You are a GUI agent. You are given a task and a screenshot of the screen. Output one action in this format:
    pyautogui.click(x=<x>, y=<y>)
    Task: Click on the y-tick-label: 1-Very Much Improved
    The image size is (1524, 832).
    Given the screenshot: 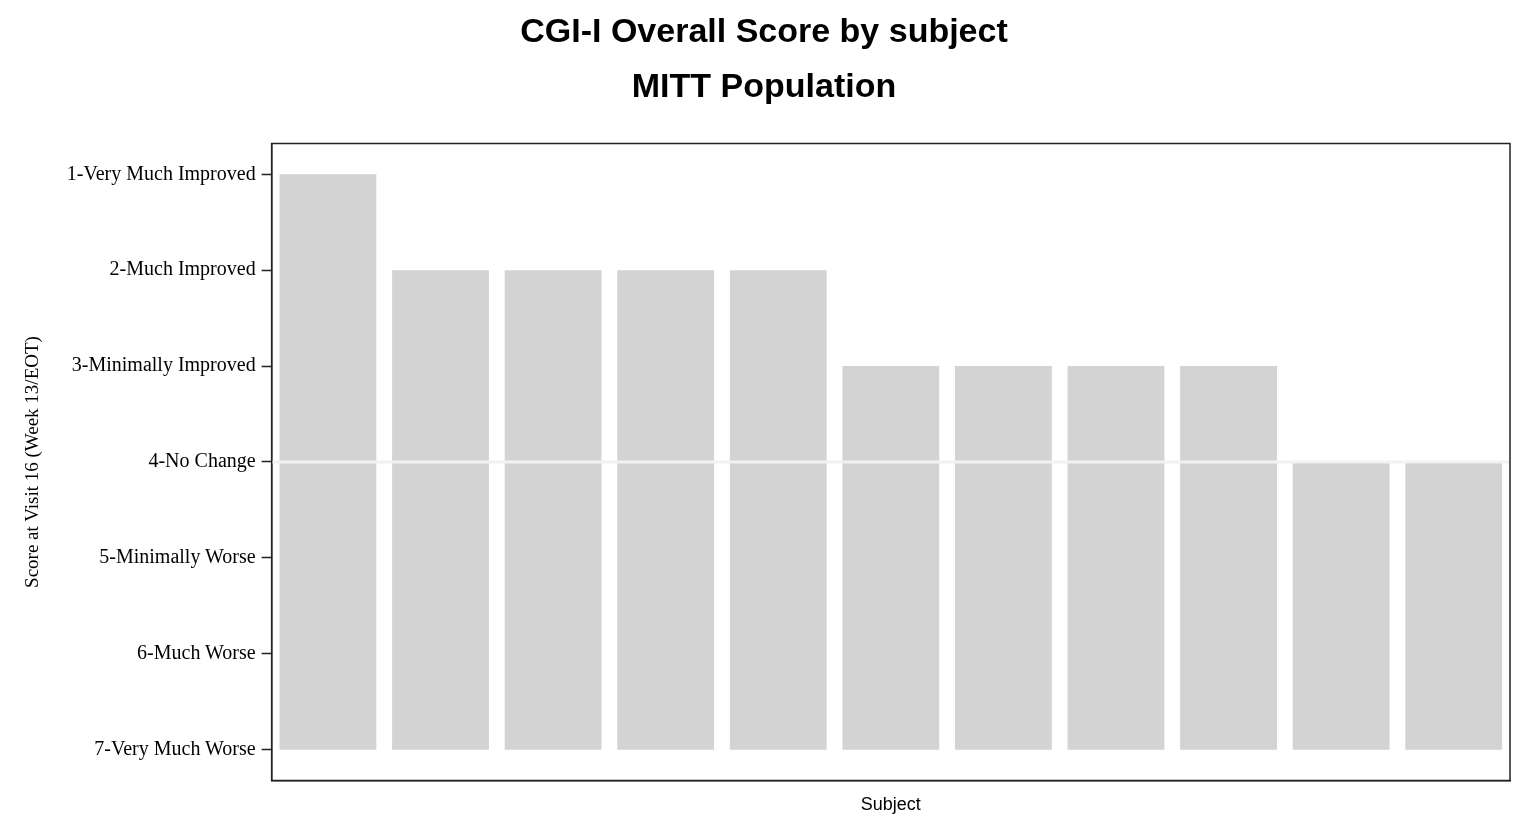 What is the action you would take?
    pyautogui.click(x=161, y=173)
    